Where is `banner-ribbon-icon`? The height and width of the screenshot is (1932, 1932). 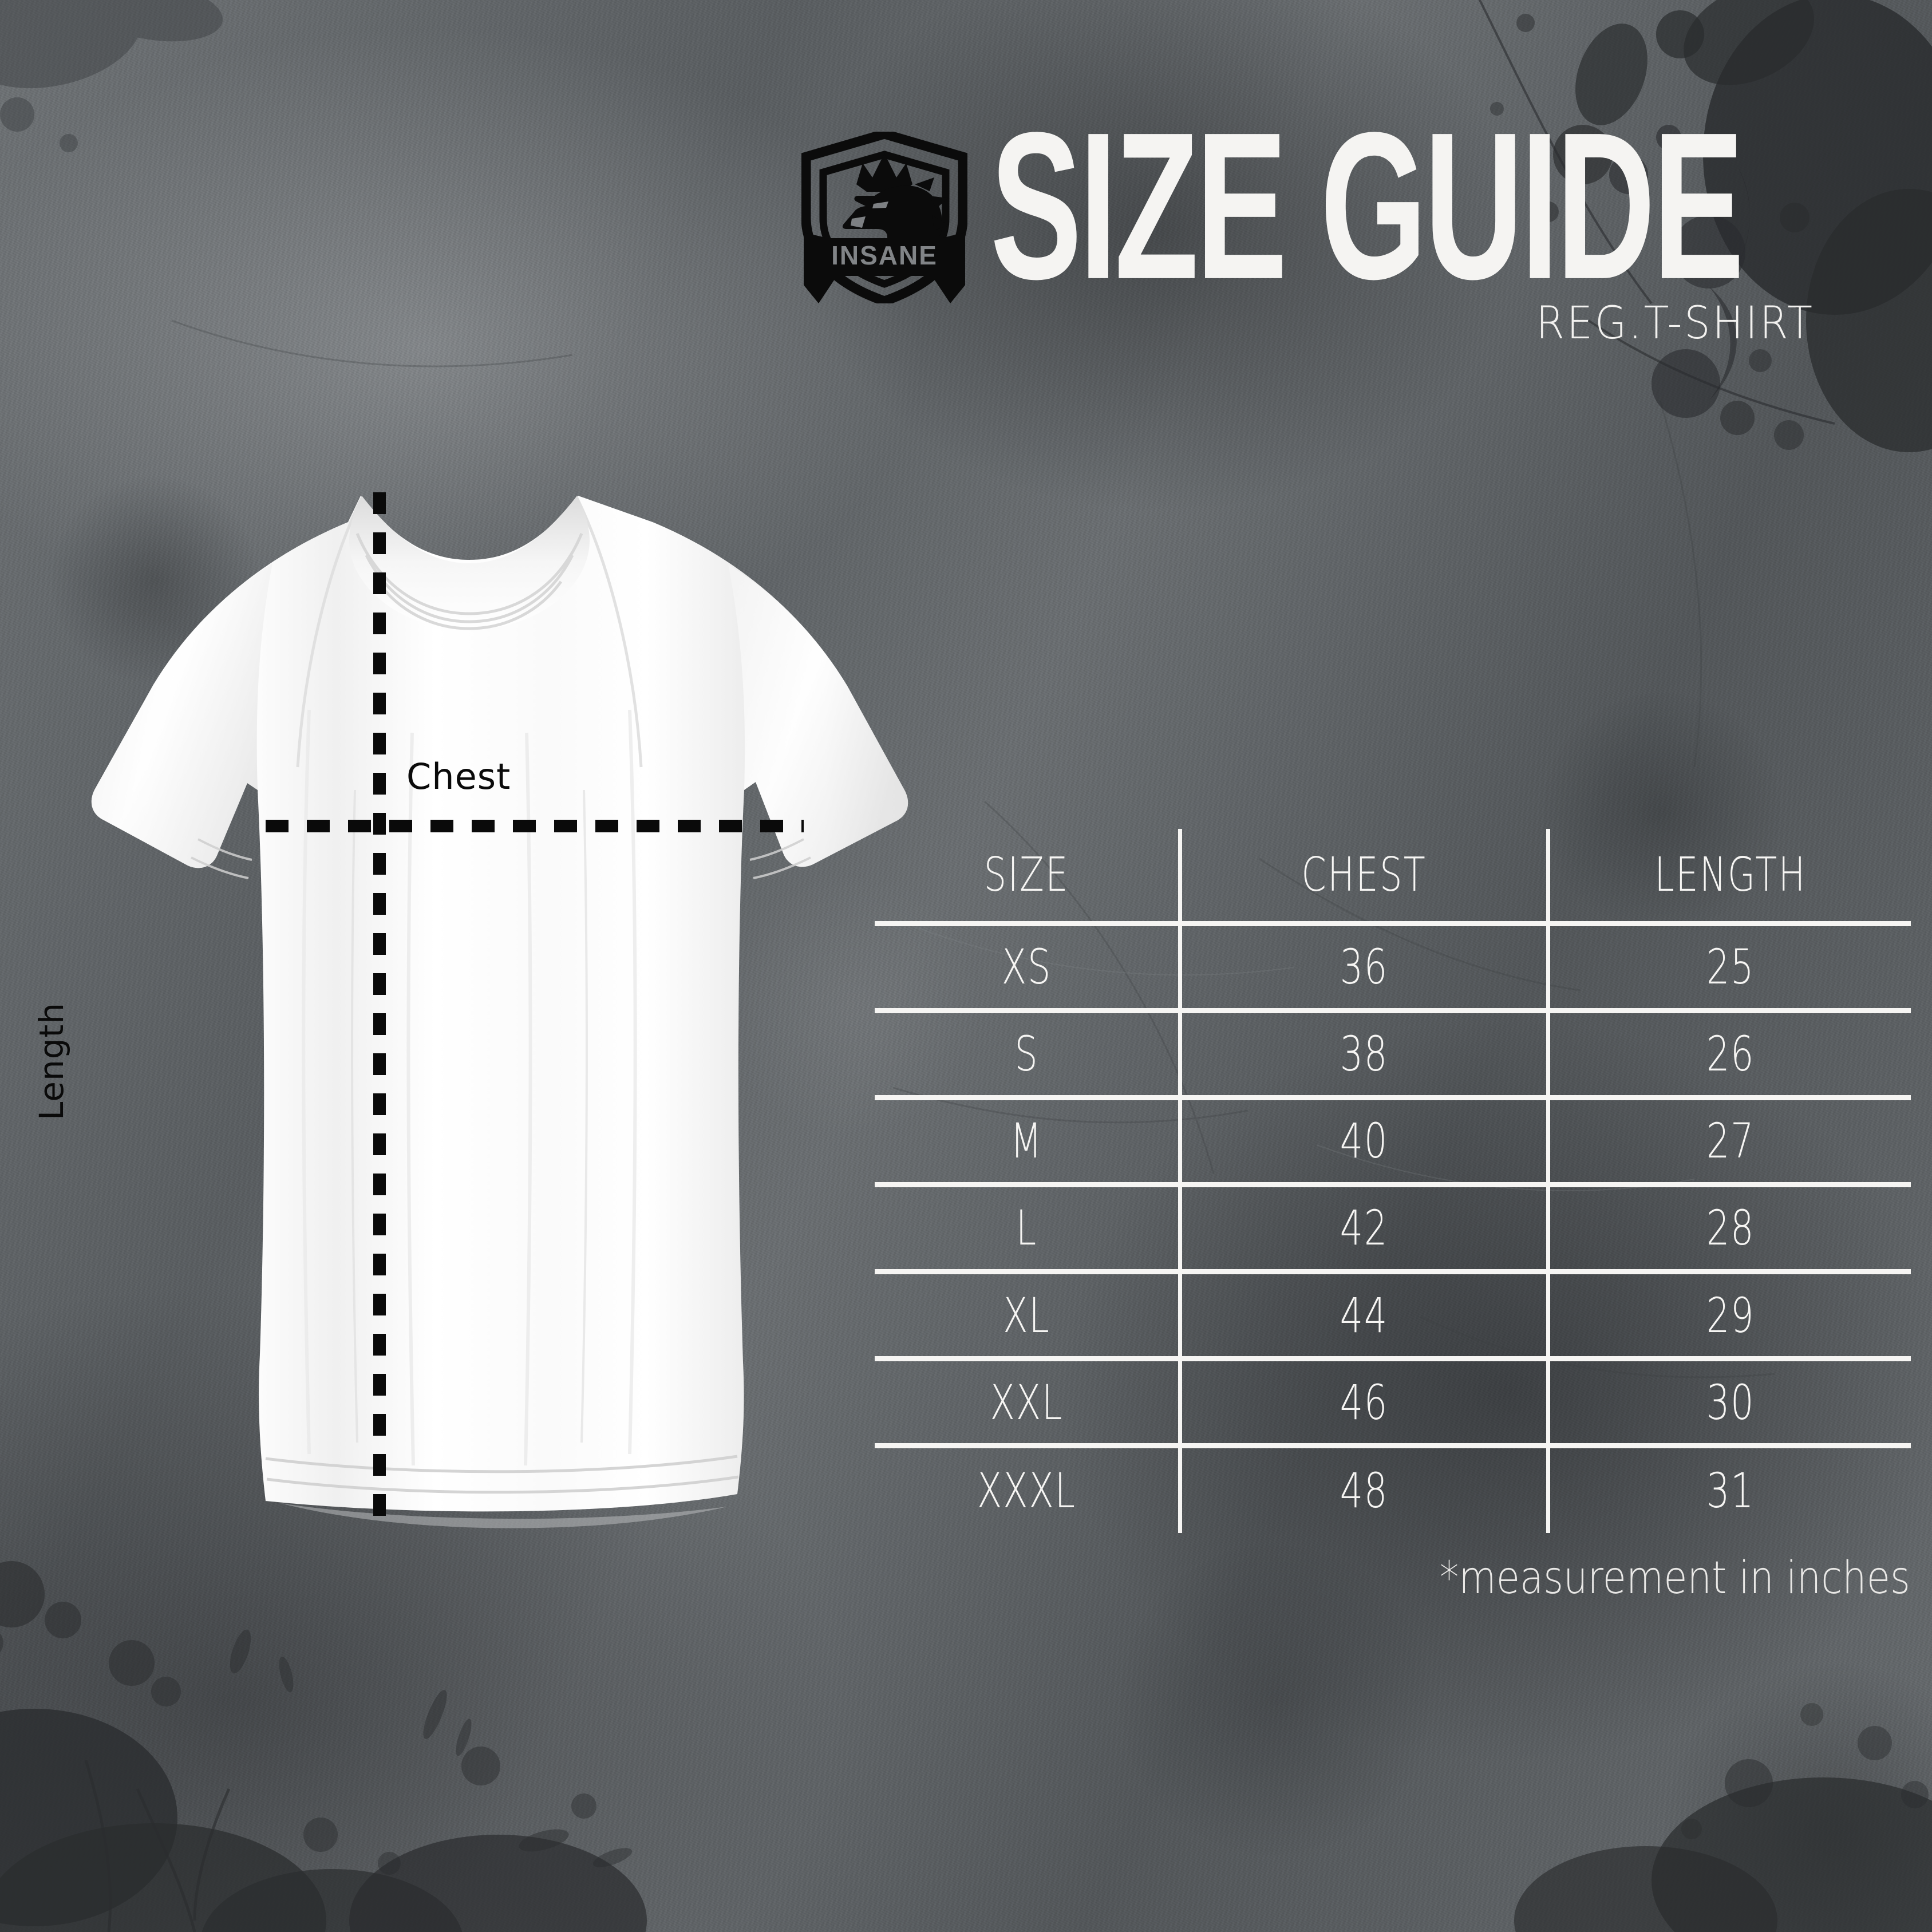
banner-ribbon-icon is located at coordinates (884, 257).